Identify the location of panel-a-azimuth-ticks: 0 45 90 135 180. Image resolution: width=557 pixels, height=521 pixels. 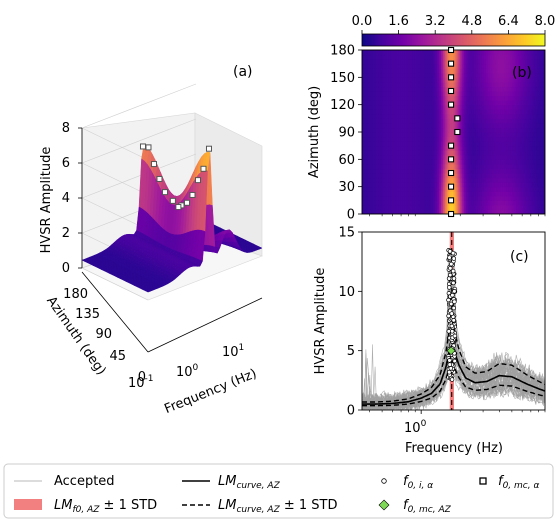
(104, 336).